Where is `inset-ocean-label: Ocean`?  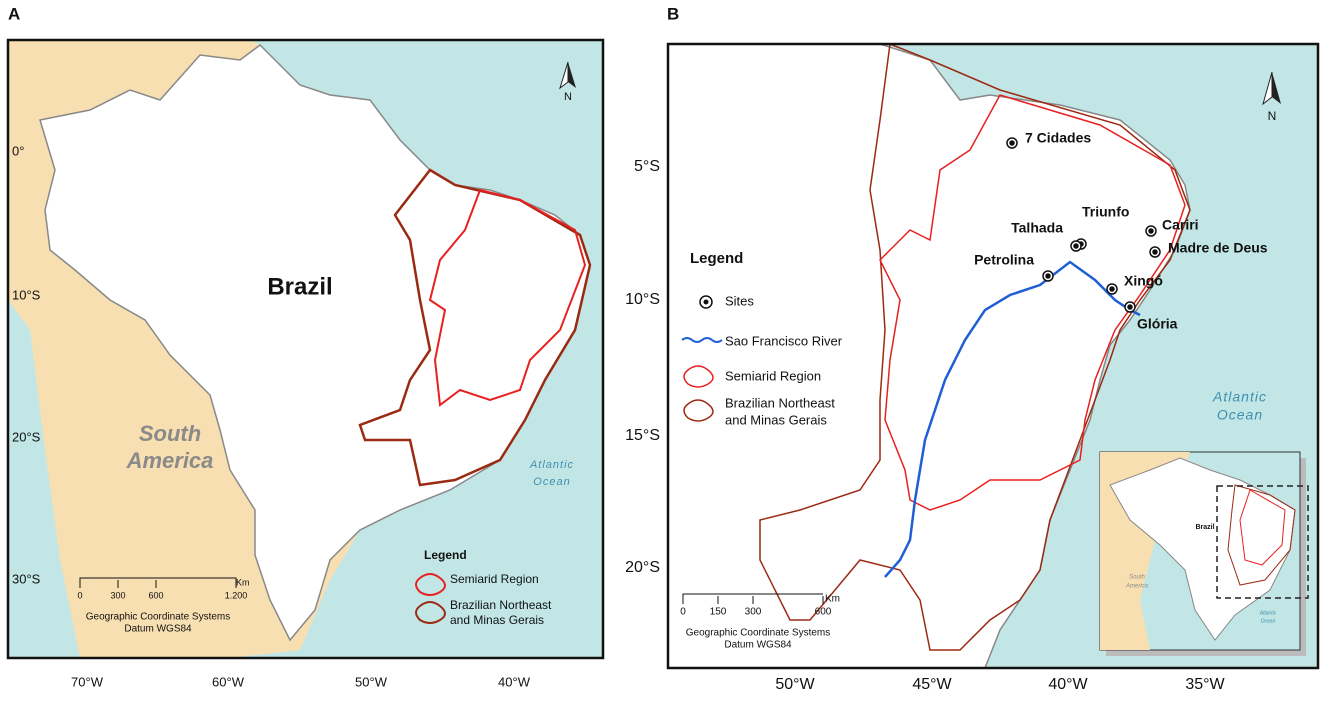 inset-ocean-label: Ocean is located at coordinates (1268, 621).